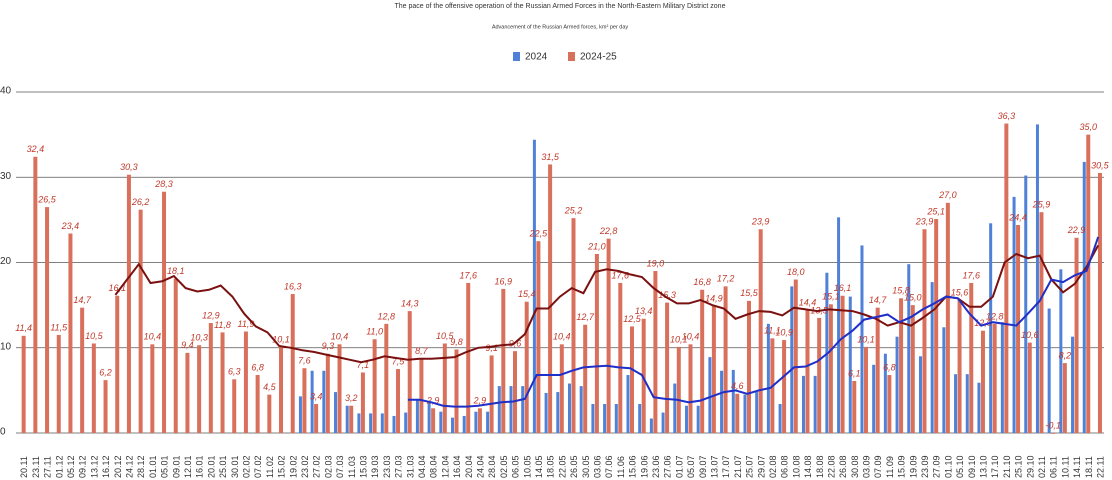 The height and width of the screenshot is (480, 1112). What do you see at coordinates (527, 466) in the screenshot?
I see `x-tick-label: 10.05` at bounding box center [527, 466].